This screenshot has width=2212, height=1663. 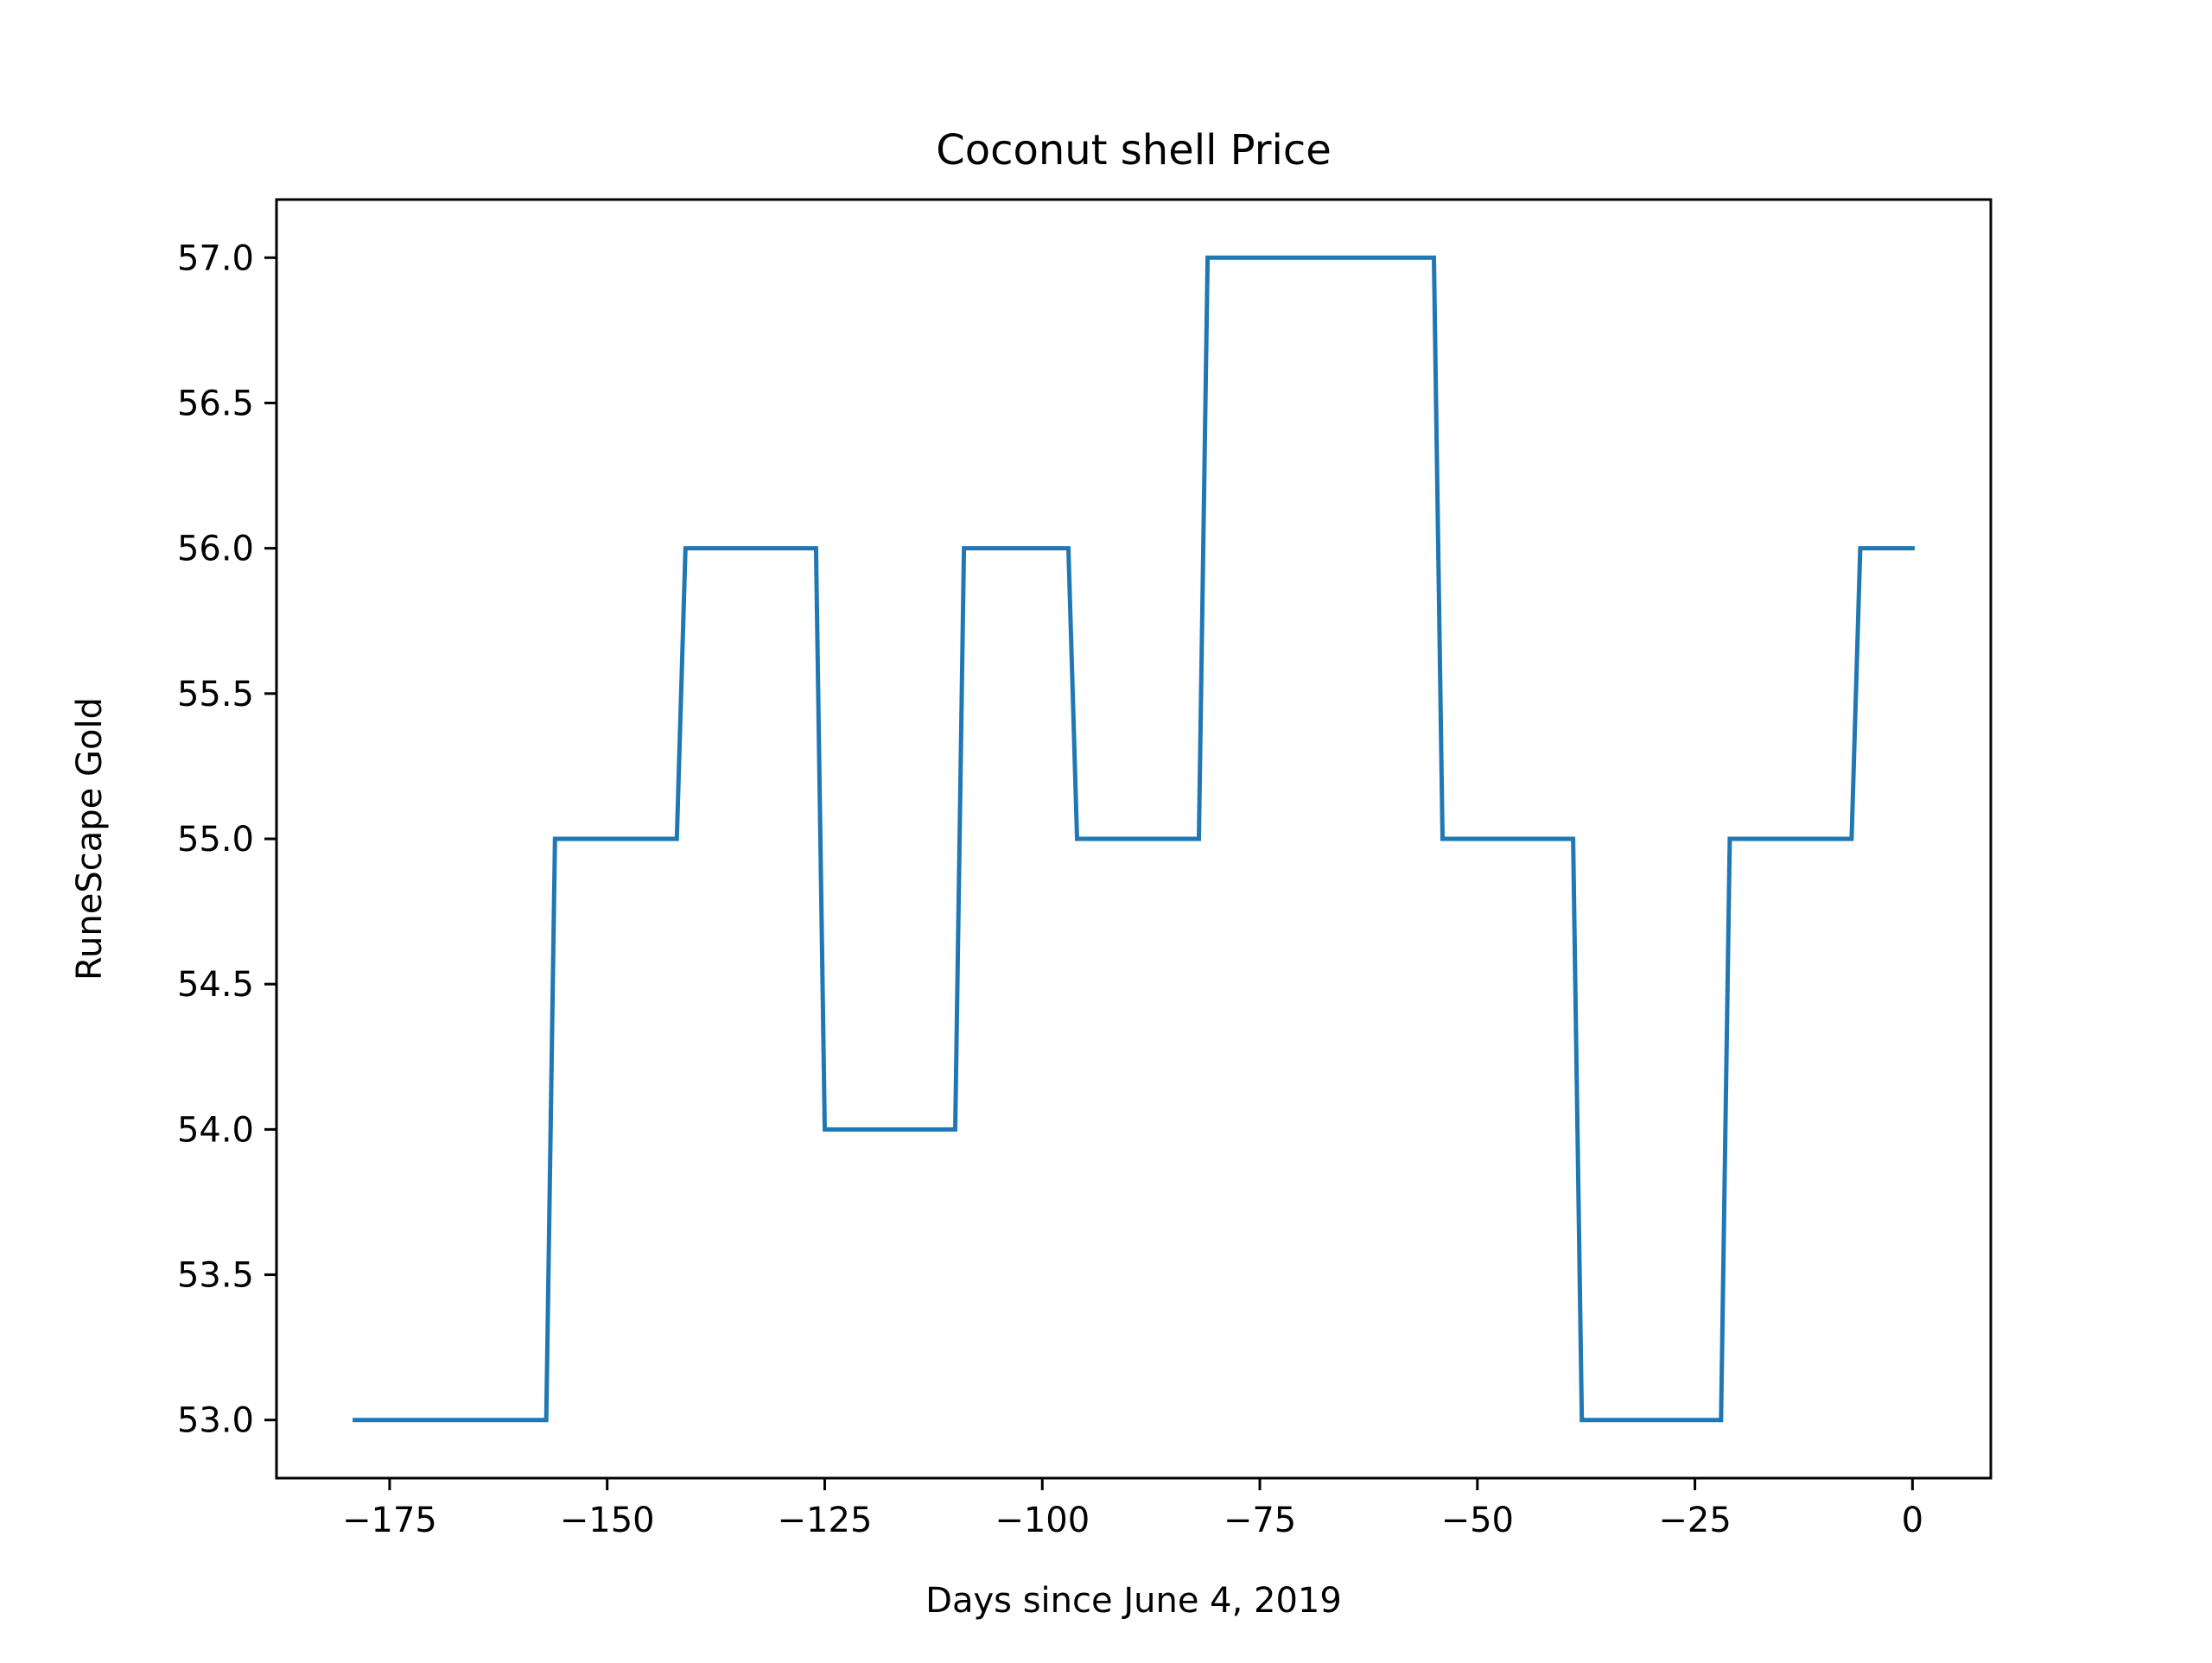 What do you see at coordinates (215, 258) in the screenshot?
I see `y-tick-label: 57.0` at bounding box center [215, 258].